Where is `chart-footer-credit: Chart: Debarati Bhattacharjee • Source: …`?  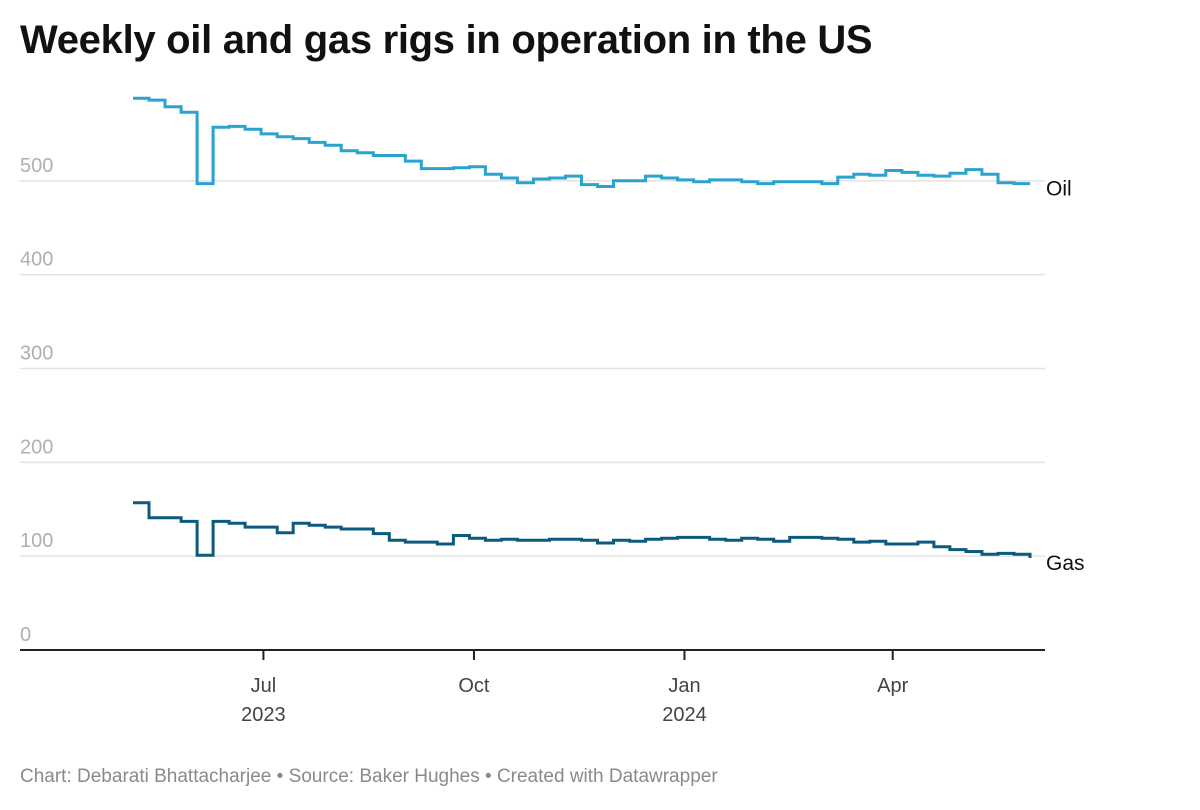 chart-footer-credit: Chart: Debarati Bhattacharjee • Source: … is located at coordinates (369, 776).